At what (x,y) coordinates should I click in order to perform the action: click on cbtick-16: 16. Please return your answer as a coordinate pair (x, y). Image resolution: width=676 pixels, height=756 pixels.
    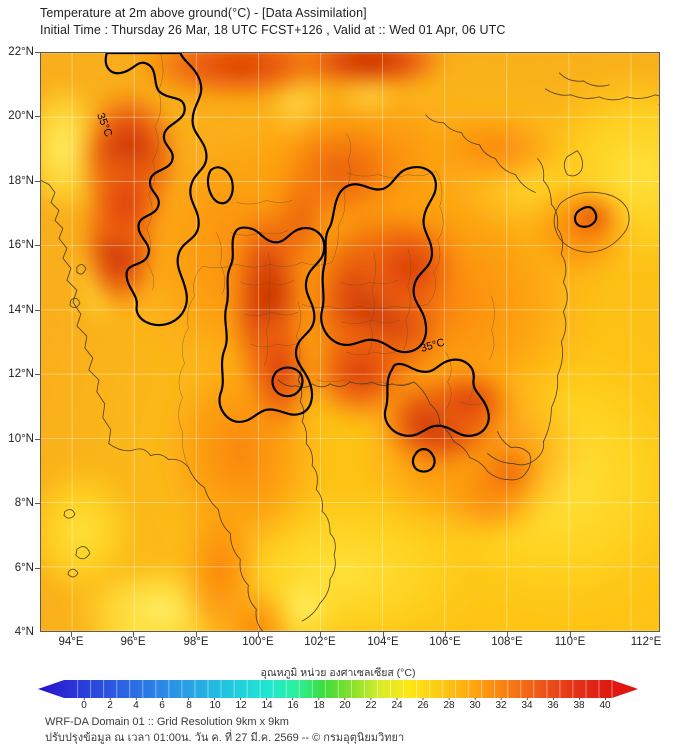
    Looking at the image, I should click on (293, 705).